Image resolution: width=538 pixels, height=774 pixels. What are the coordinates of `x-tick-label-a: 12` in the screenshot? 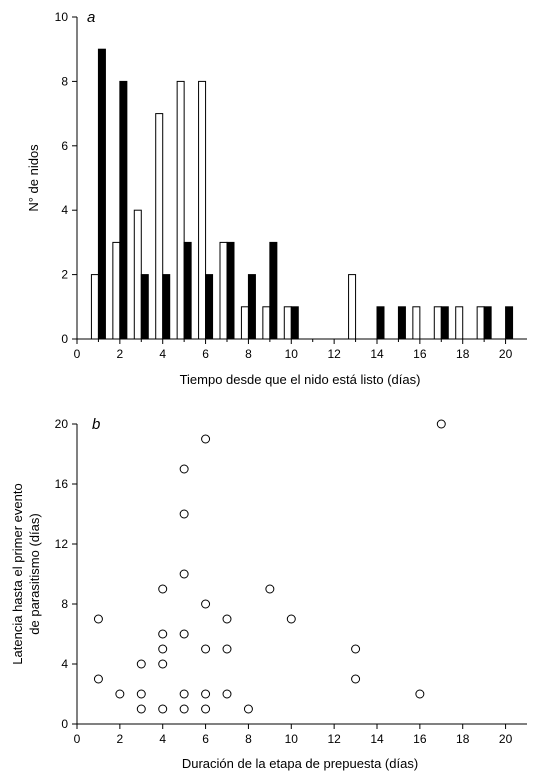 It's located at (334, 354).